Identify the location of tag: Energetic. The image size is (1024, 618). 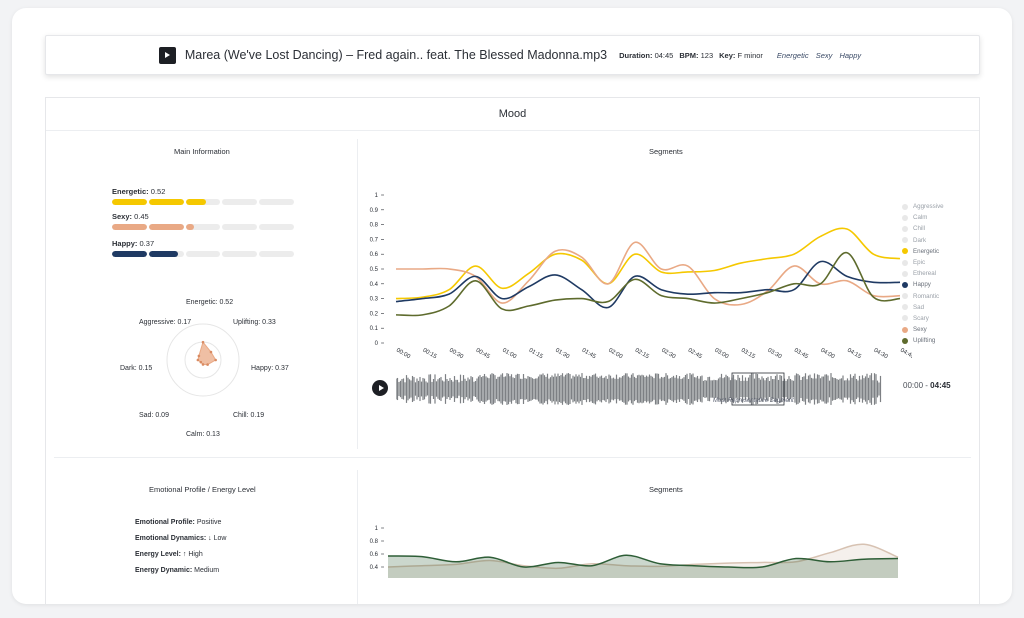
(792, 55).